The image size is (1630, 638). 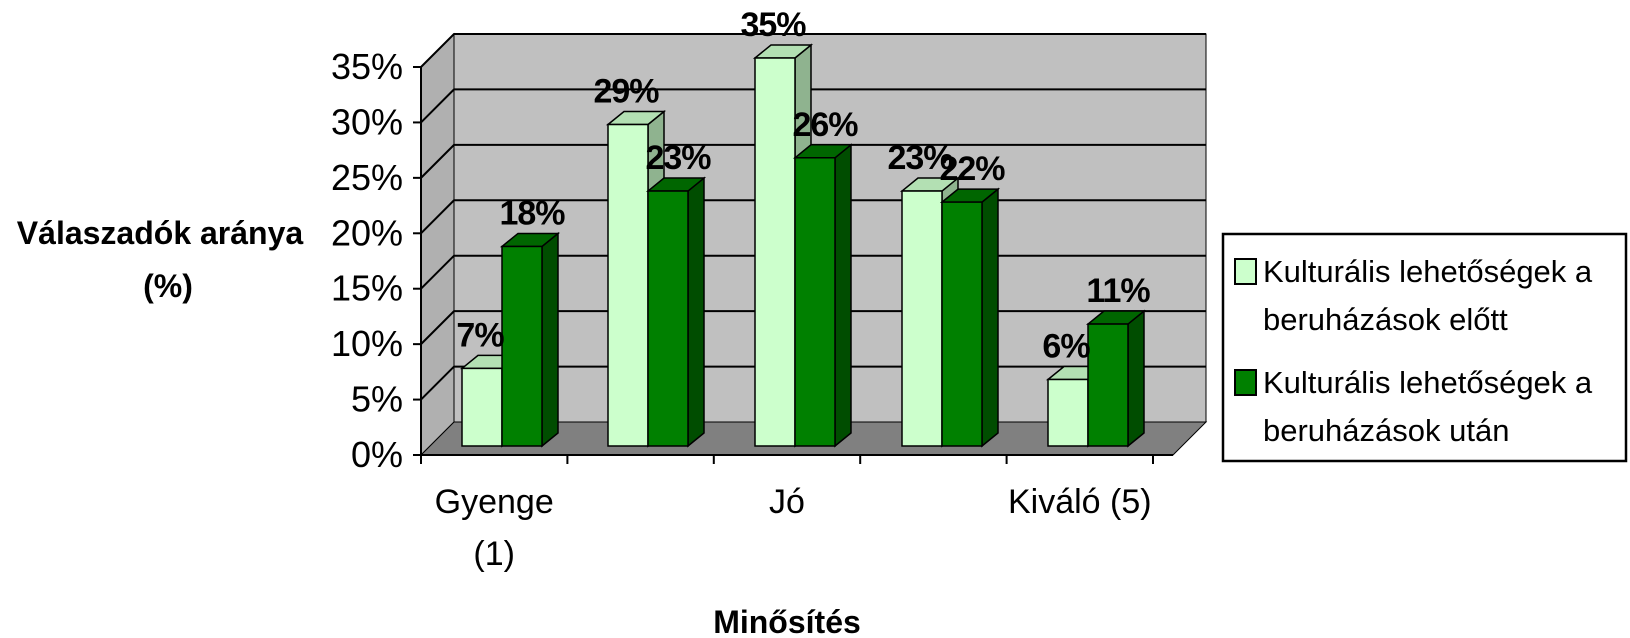 I want to click on y-tick-label: 20%, so click(x=367, y=232).